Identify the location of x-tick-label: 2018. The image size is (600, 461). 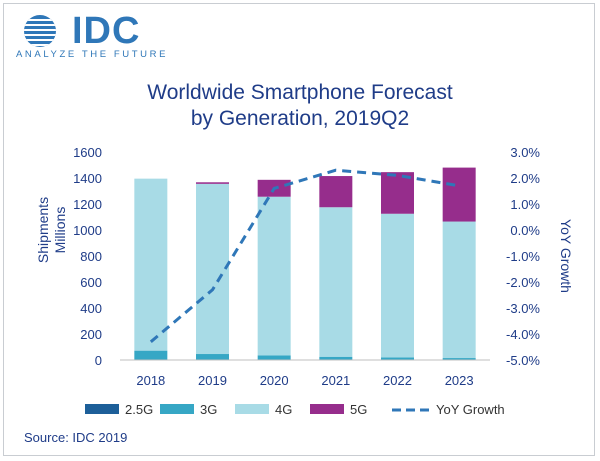
(150, 380).